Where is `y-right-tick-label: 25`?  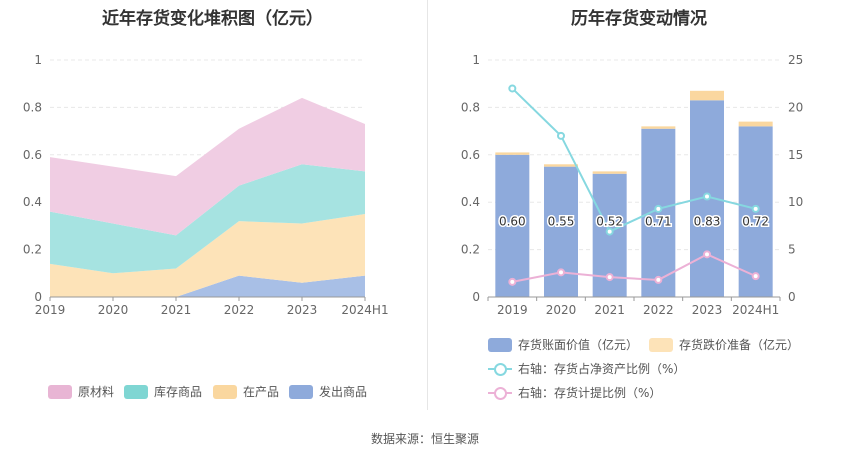
y-right-tick-label: 25 is located at coordinates (795, 60).